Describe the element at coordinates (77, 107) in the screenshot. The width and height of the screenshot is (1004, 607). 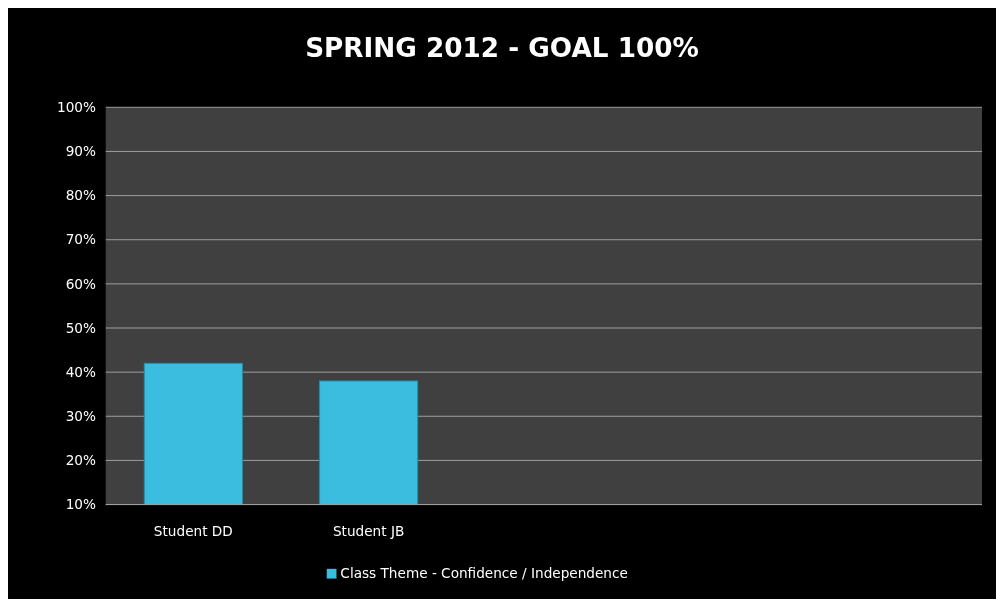
I see `y-tick-label: 100%` at that location.